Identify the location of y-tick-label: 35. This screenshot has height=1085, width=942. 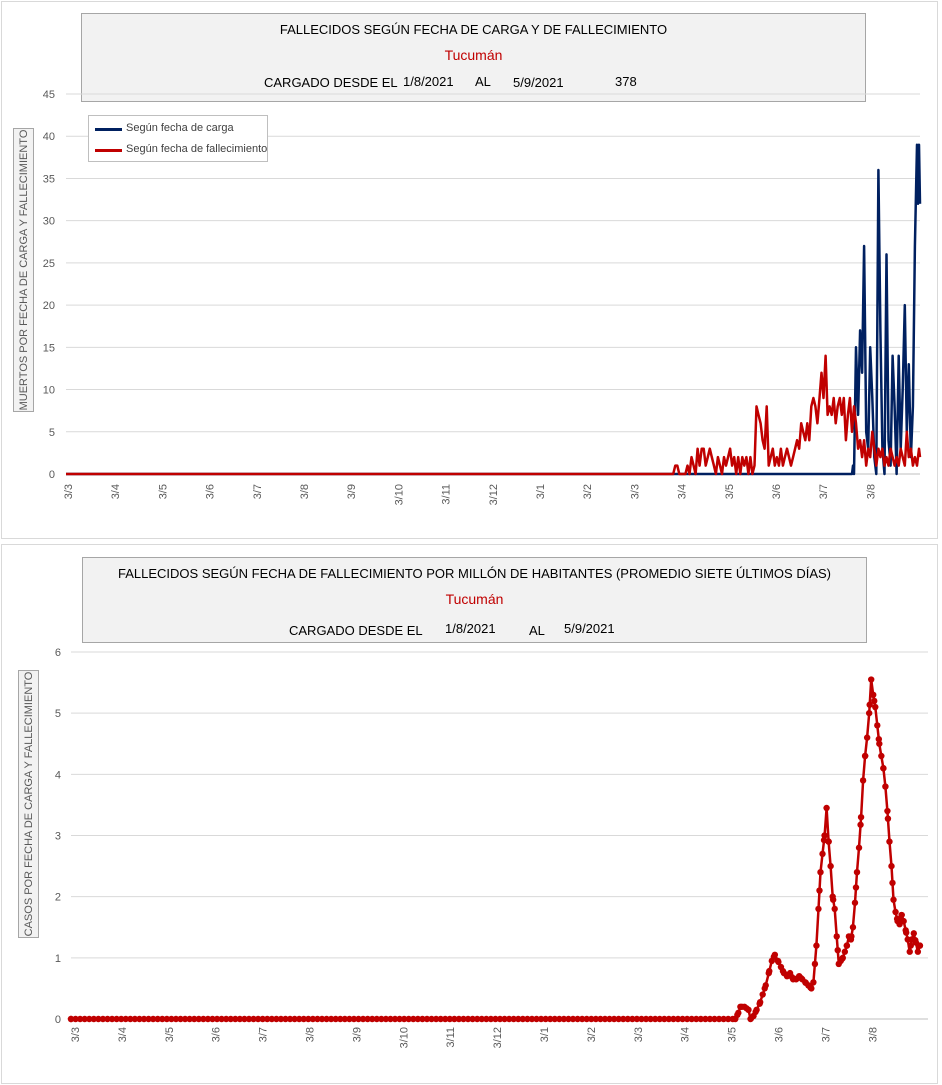
(49, 179).